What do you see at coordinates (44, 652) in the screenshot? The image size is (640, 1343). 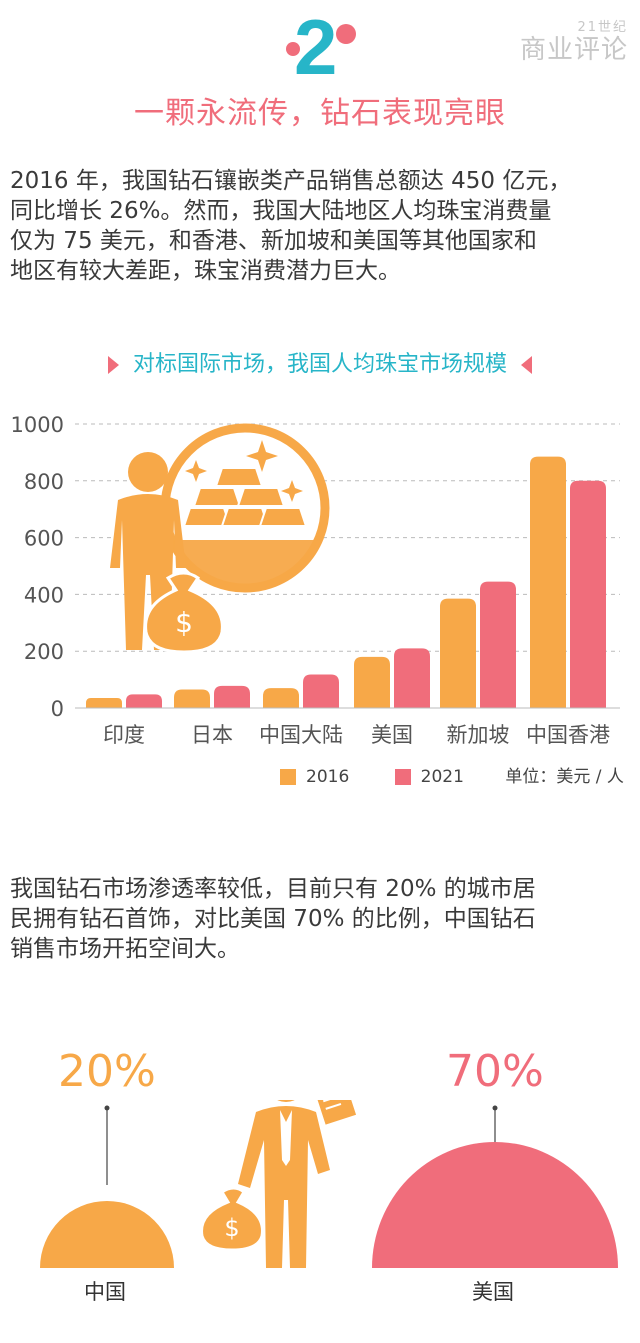 I see `y-tick-label: 200` at bounding box center [44, 652].